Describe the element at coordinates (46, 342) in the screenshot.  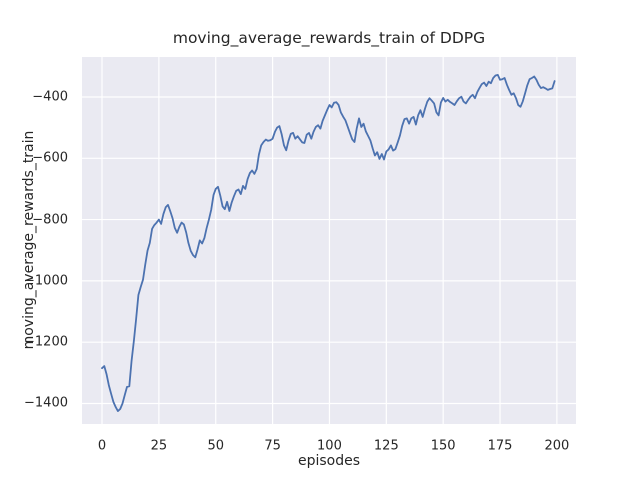
I see `y-tick-label: −1200` at that location.